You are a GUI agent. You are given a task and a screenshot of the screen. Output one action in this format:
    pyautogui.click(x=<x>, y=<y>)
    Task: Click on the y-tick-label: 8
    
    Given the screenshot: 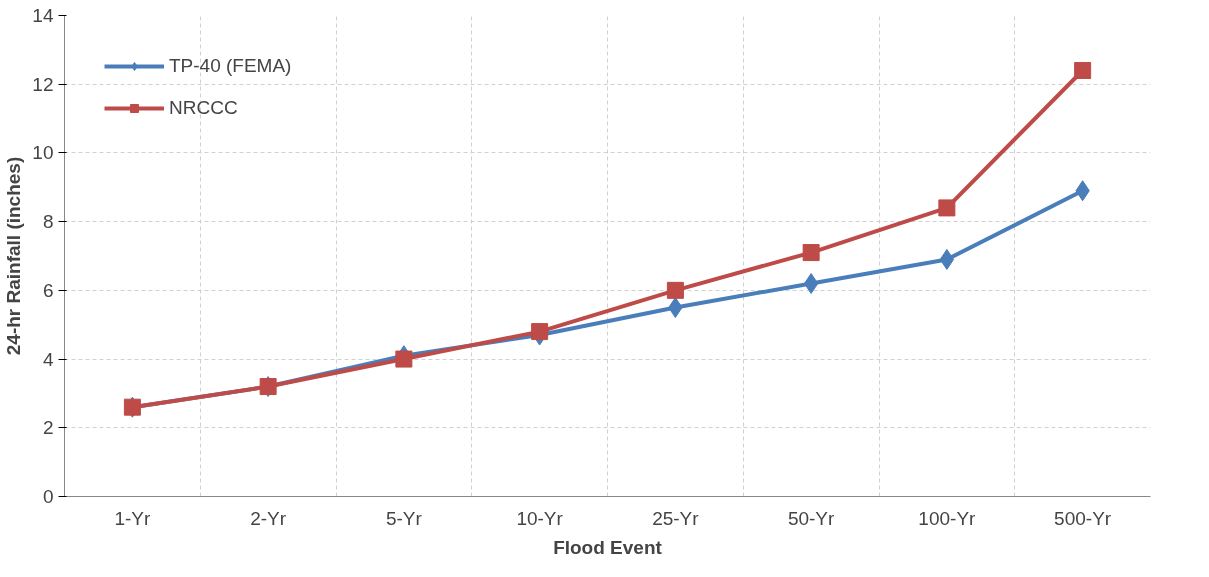 What is the action you would take?
    pyautogui.click(x=48, y=222)
    